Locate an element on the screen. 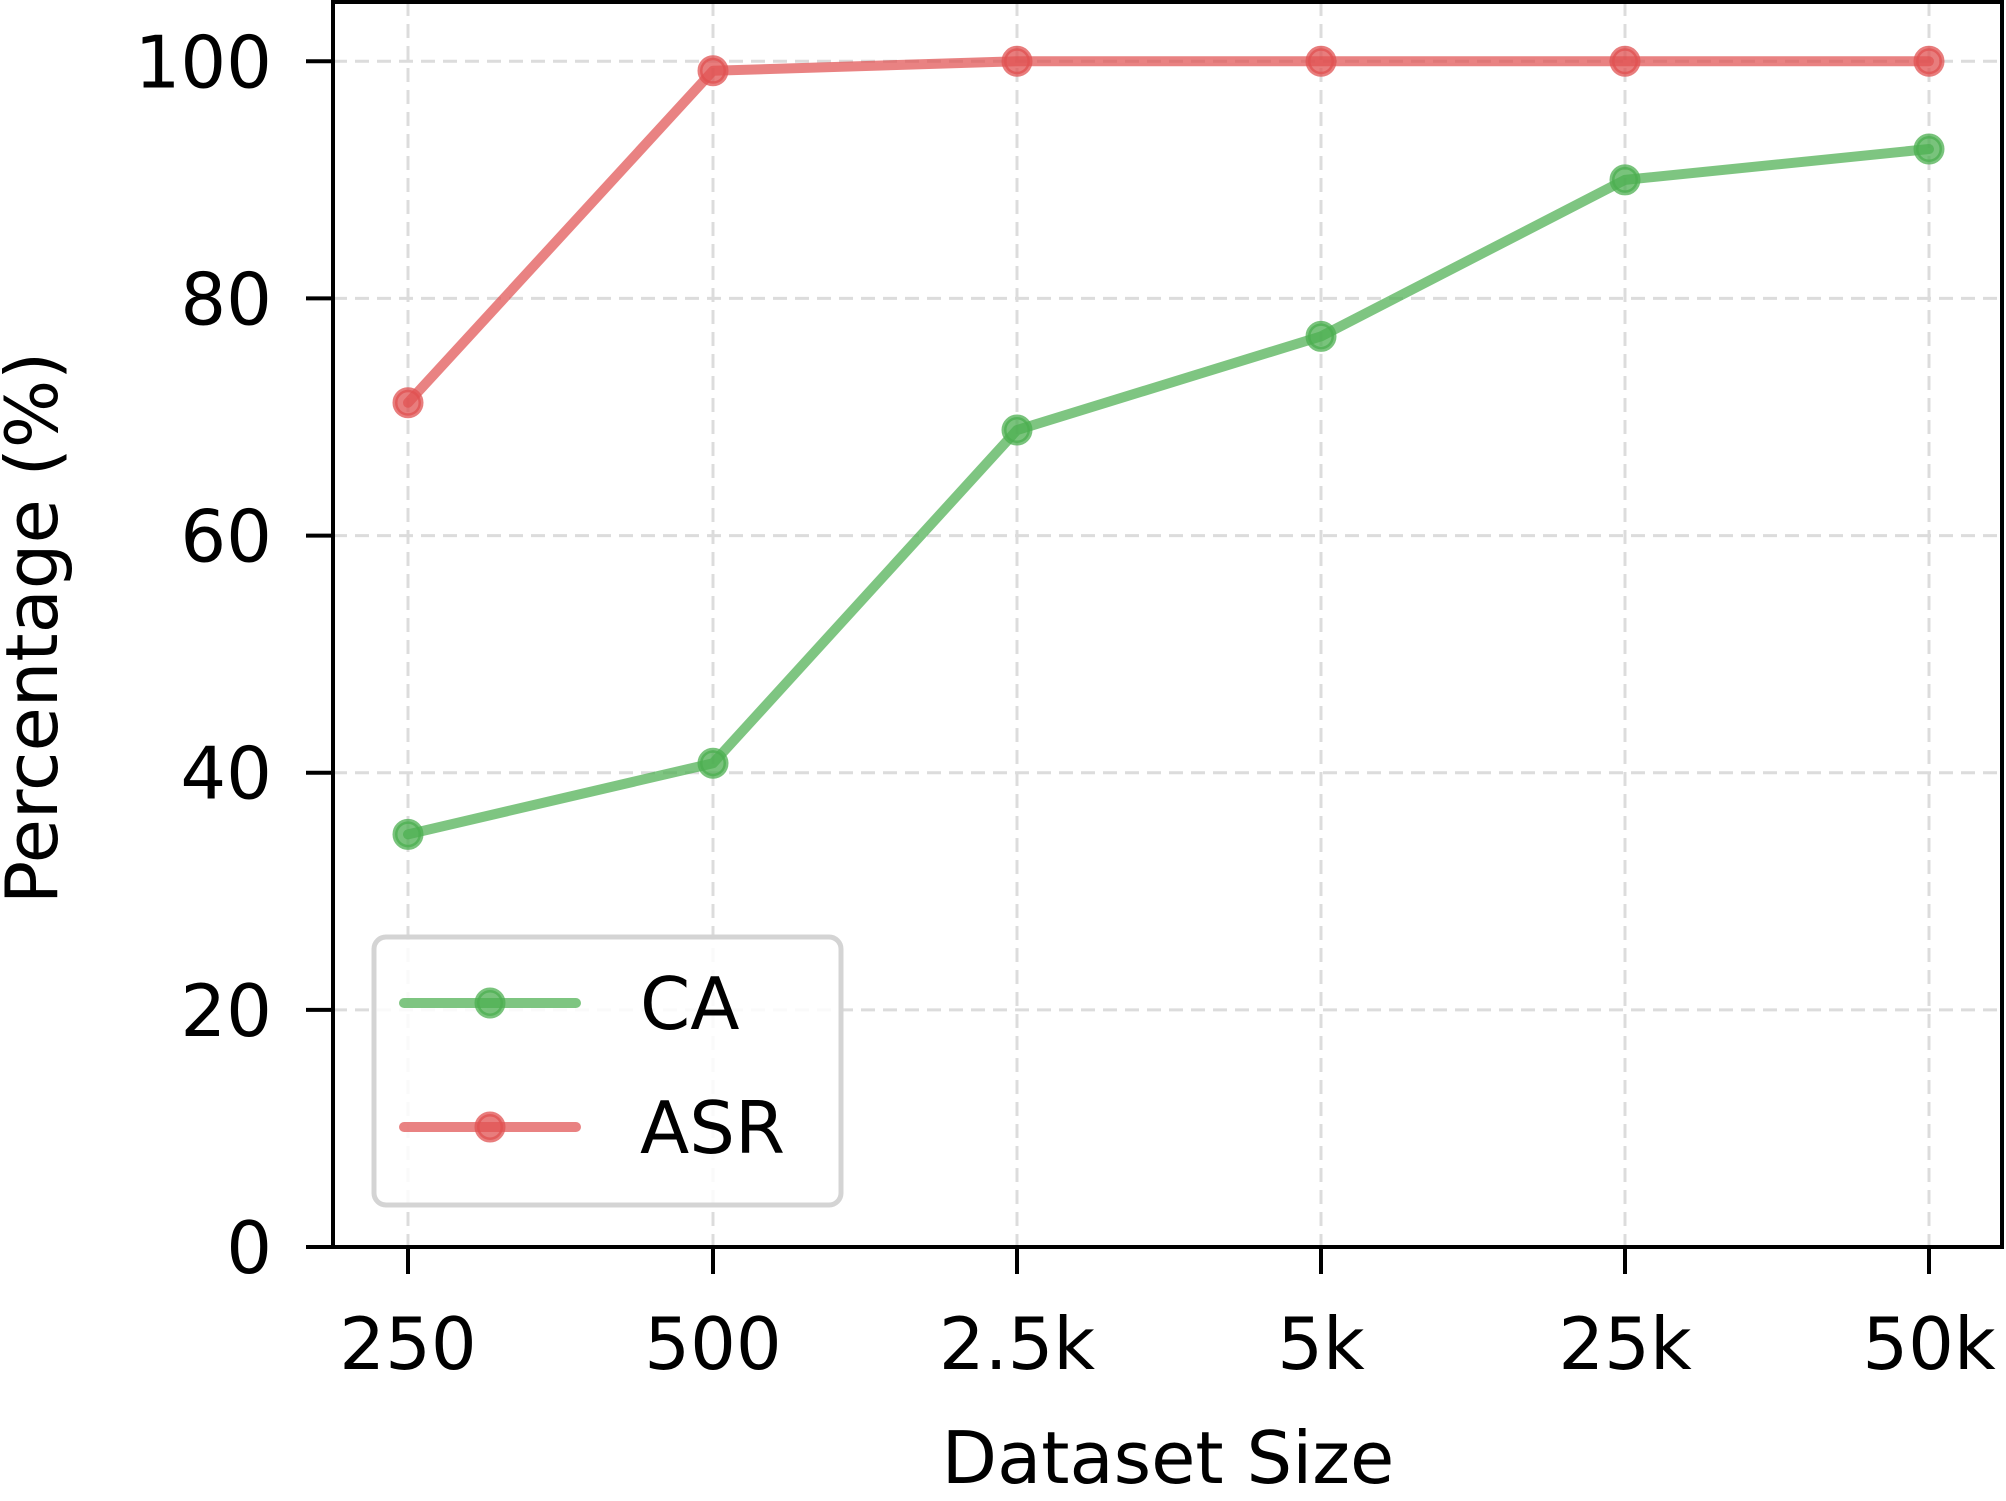 The image size is (2006, 1501). y-tick-label: 60 is located at coordinates (226, 537).